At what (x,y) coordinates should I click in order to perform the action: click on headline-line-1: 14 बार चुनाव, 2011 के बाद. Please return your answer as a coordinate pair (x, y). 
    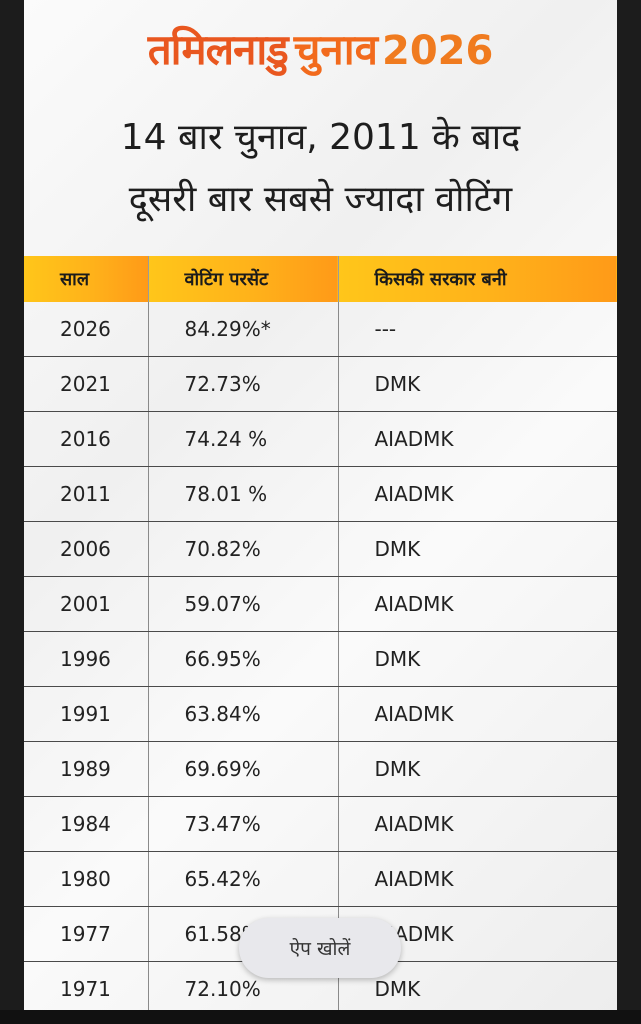
    Looking at the image, I should click on (320, 137).